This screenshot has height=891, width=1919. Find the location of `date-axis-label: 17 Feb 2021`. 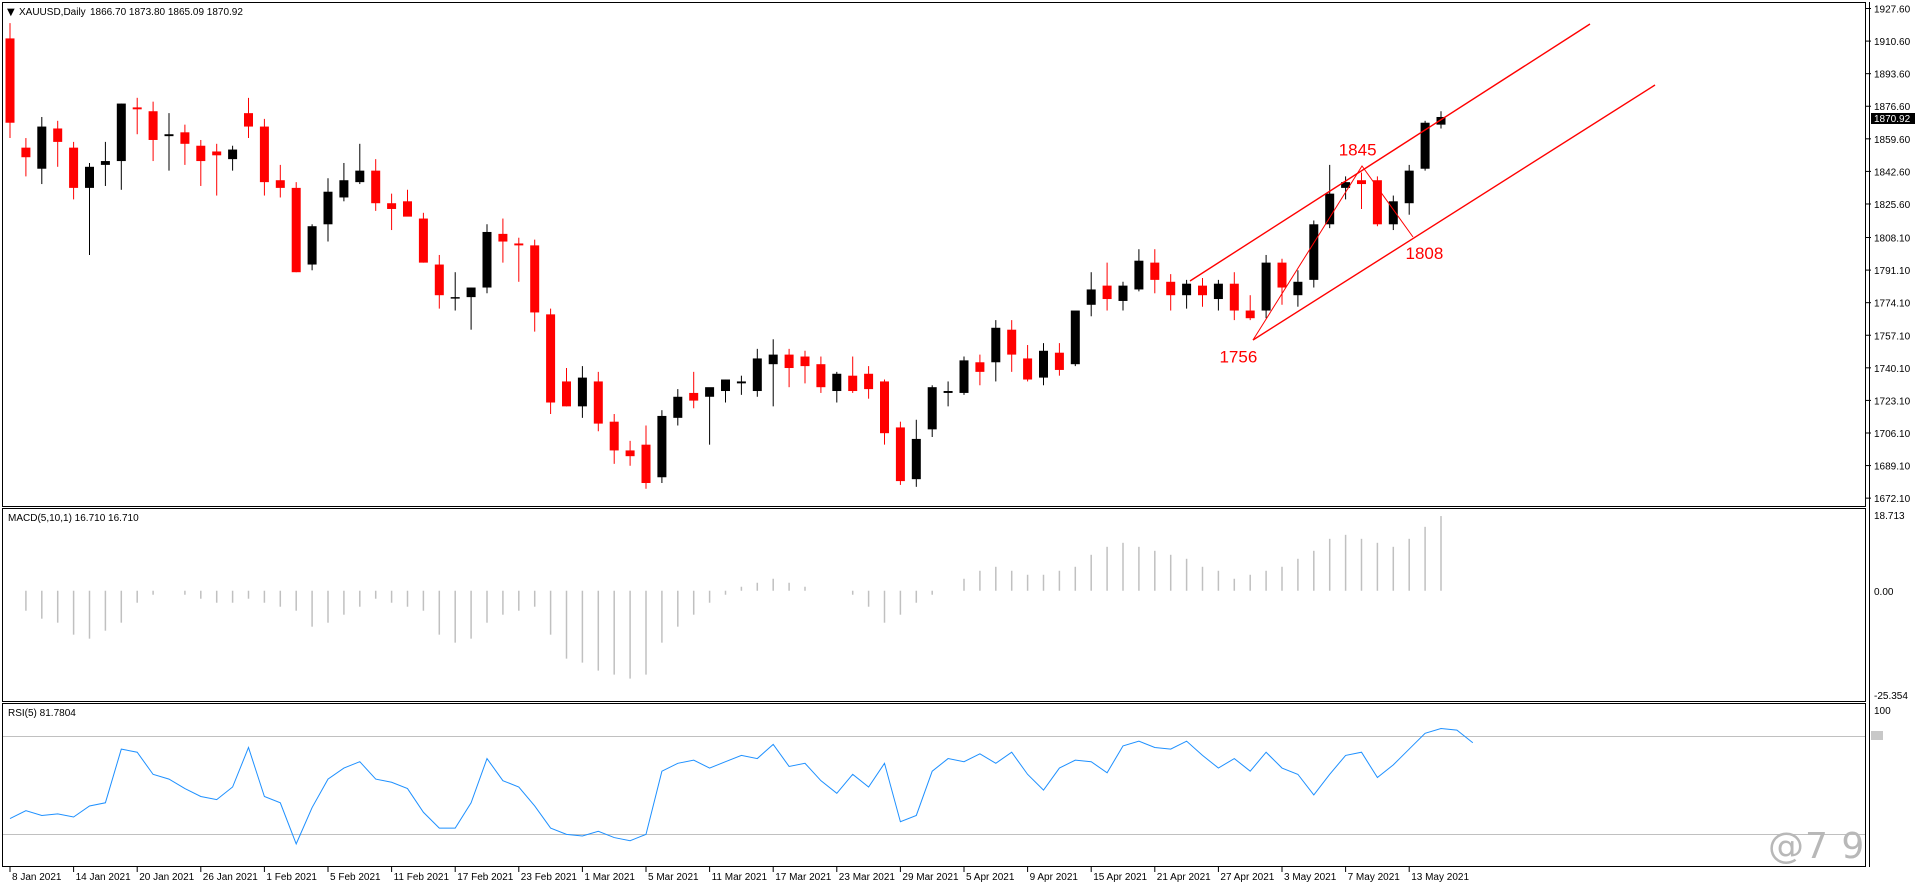

date-axis-label: 17 Feb 2021 is located at coordinates (485, 877).